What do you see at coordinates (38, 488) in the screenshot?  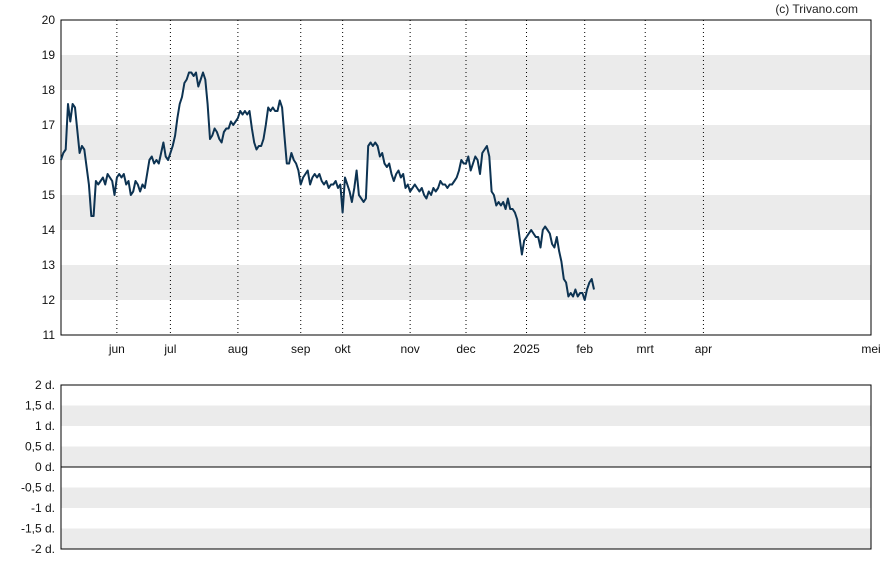 I see `delta-y-tick-label: -0,5 d.` at bounding box center [38, 488].